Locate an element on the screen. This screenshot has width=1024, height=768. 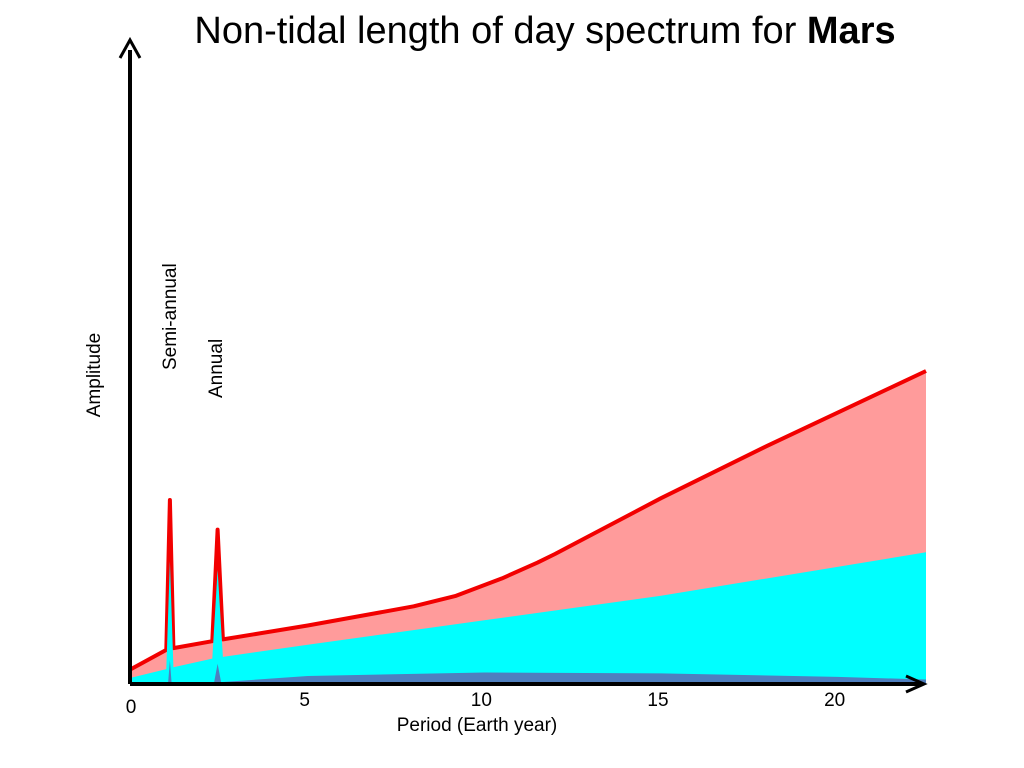
x-tick-labels: 0 5 10 15 20 is located at coordinates (486, 704).